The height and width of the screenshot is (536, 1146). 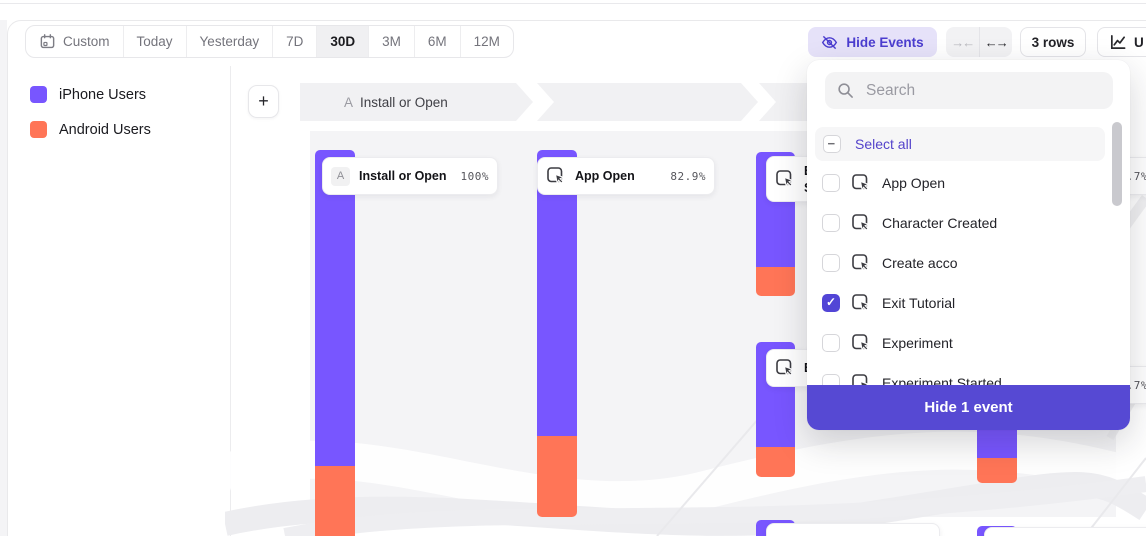 What do you see at coordinates (919, 303) in the screenshot?
I see `event-option-label: Exit Tutorial` at bounding box center [919, 303].